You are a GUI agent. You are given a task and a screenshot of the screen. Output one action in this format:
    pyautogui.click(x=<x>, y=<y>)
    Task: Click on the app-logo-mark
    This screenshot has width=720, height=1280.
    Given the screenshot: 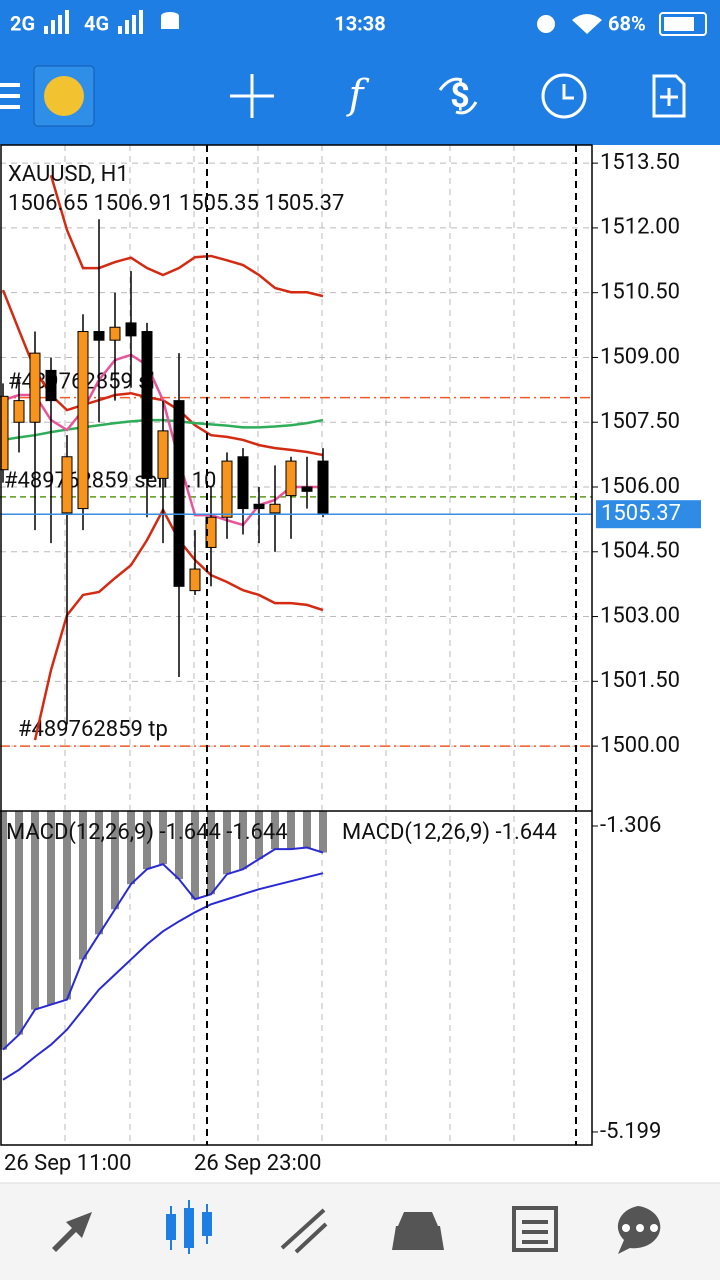 What is the action you would take?
    pyautogui.click(x=64, y=96)
    